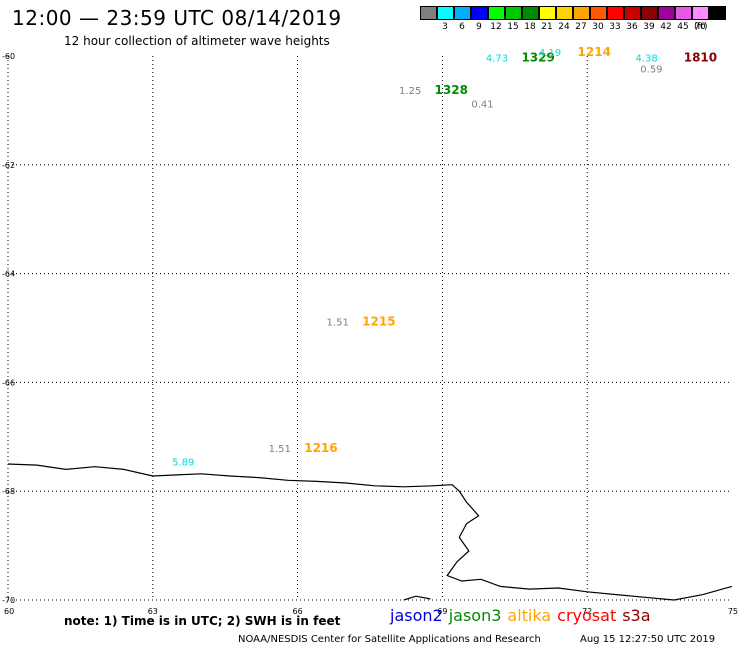 Image resolution: width=740 pixels, height=650 pixels. Describe the element at coordinates (632, 27) in the screenshot. I see `legend-label: 36` at that location.